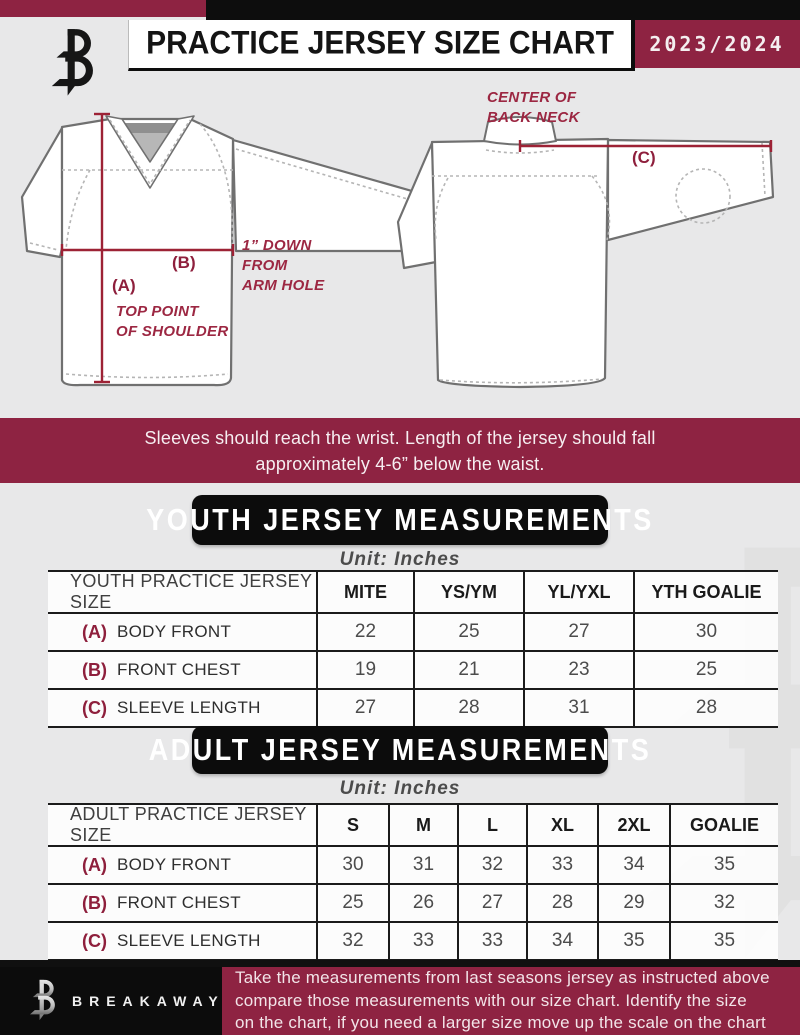 This screenshot has width=800, height=1035. Describe the element at coordinates (578, 671) in the screenshot. I see `table-cell: 23` at that location.